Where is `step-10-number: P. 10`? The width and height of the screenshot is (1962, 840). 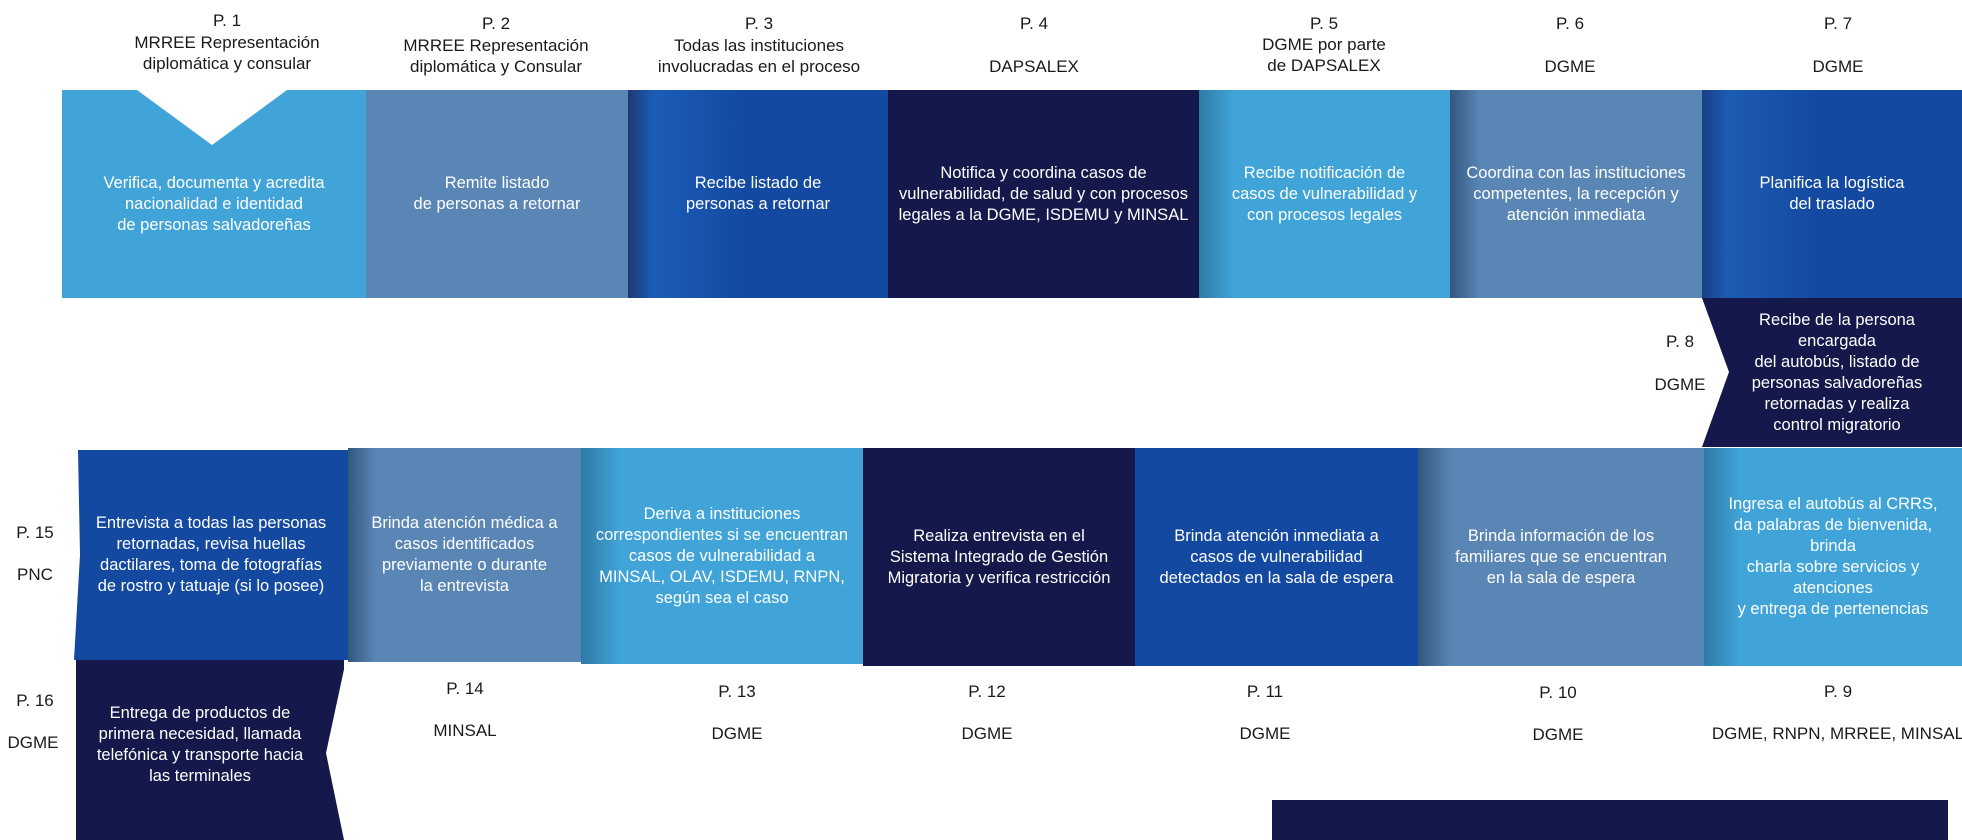
step-10-number: P. 10 is located at coordinates (1558, 692).